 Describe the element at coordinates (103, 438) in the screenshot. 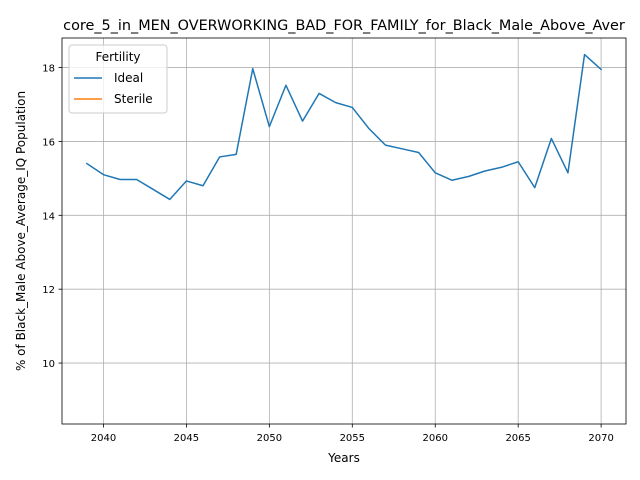

I see `x-tick-label: 2040` at that location.